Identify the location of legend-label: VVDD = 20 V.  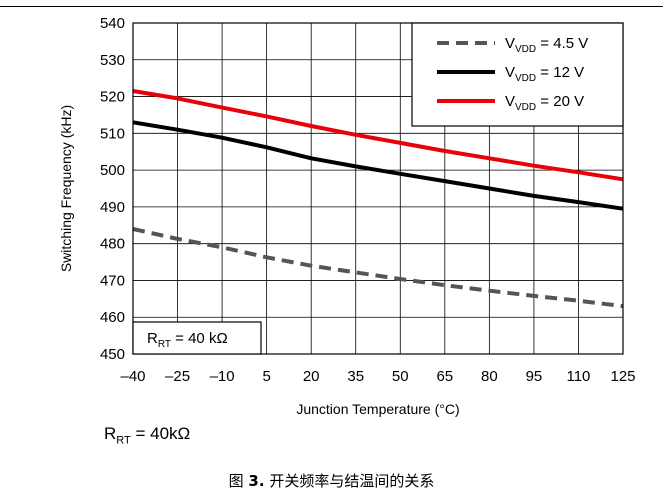
(544, 103).